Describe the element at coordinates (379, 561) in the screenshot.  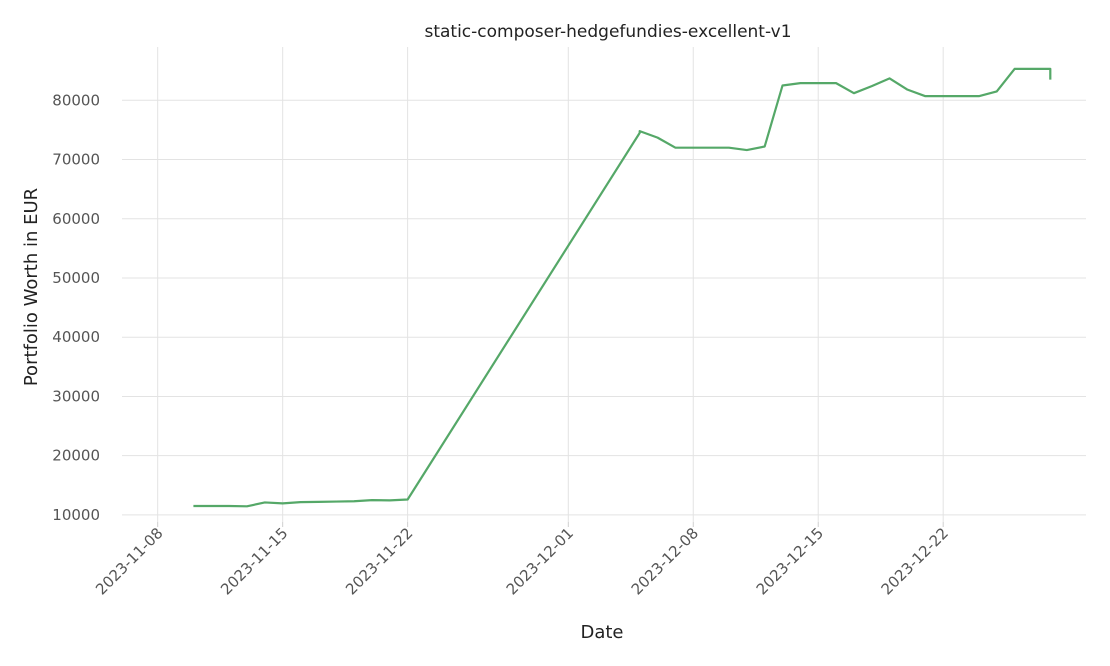
I see `x-tick-label: 2023-11-22` at that location.